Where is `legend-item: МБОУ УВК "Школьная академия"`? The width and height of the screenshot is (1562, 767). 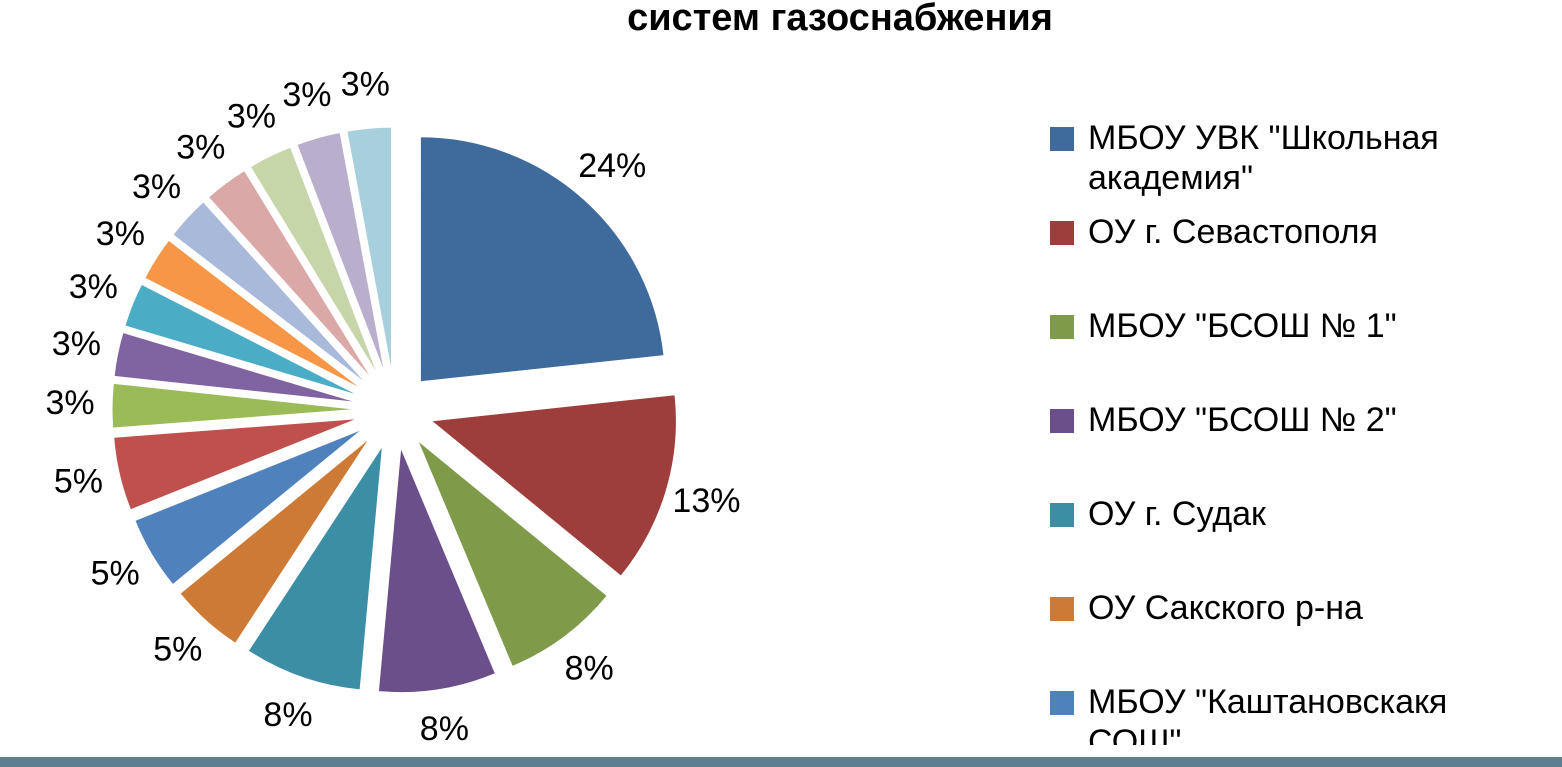
legend-item: МБОУ УВК "Школьная академия" is located at coordinates (1300, 158).